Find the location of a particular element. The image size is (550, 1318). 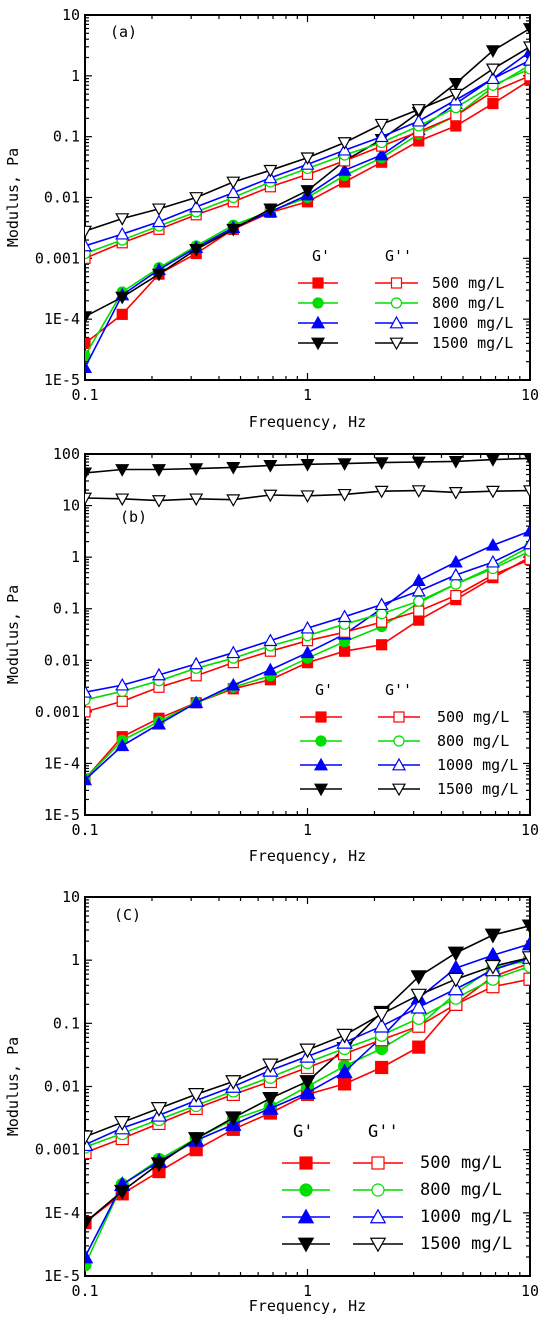

x-tick-label: 10 is located at coordinates (530, 1291).